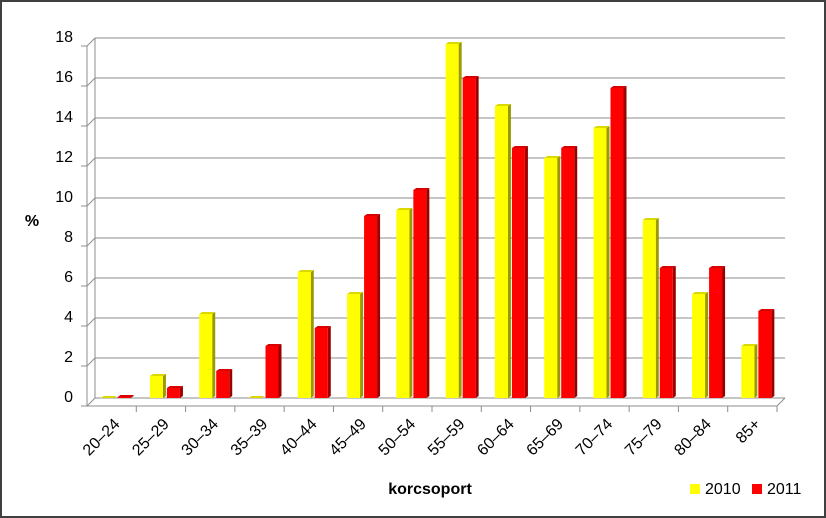 The height and width of the screenshot is (518, 826). Describe the element at coordinates (64, 117) in the screenshot. I see `y-tick-label: 14` at that location.